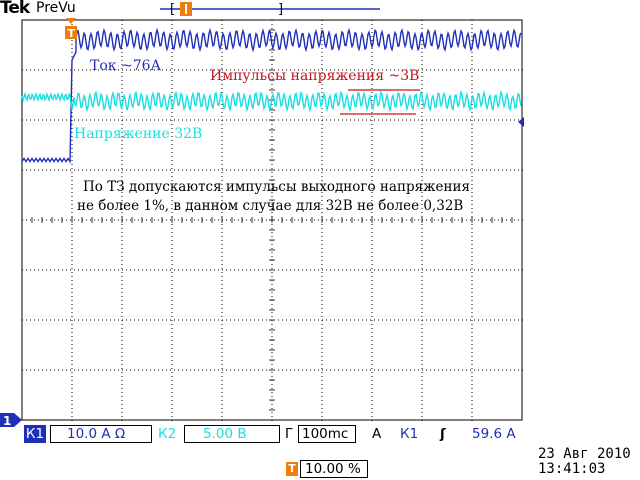 Image resolution: width=640 pixels, height=480 pixels. I want to click on voltage-annotation: Напряжение 32В, so click(138, 134).